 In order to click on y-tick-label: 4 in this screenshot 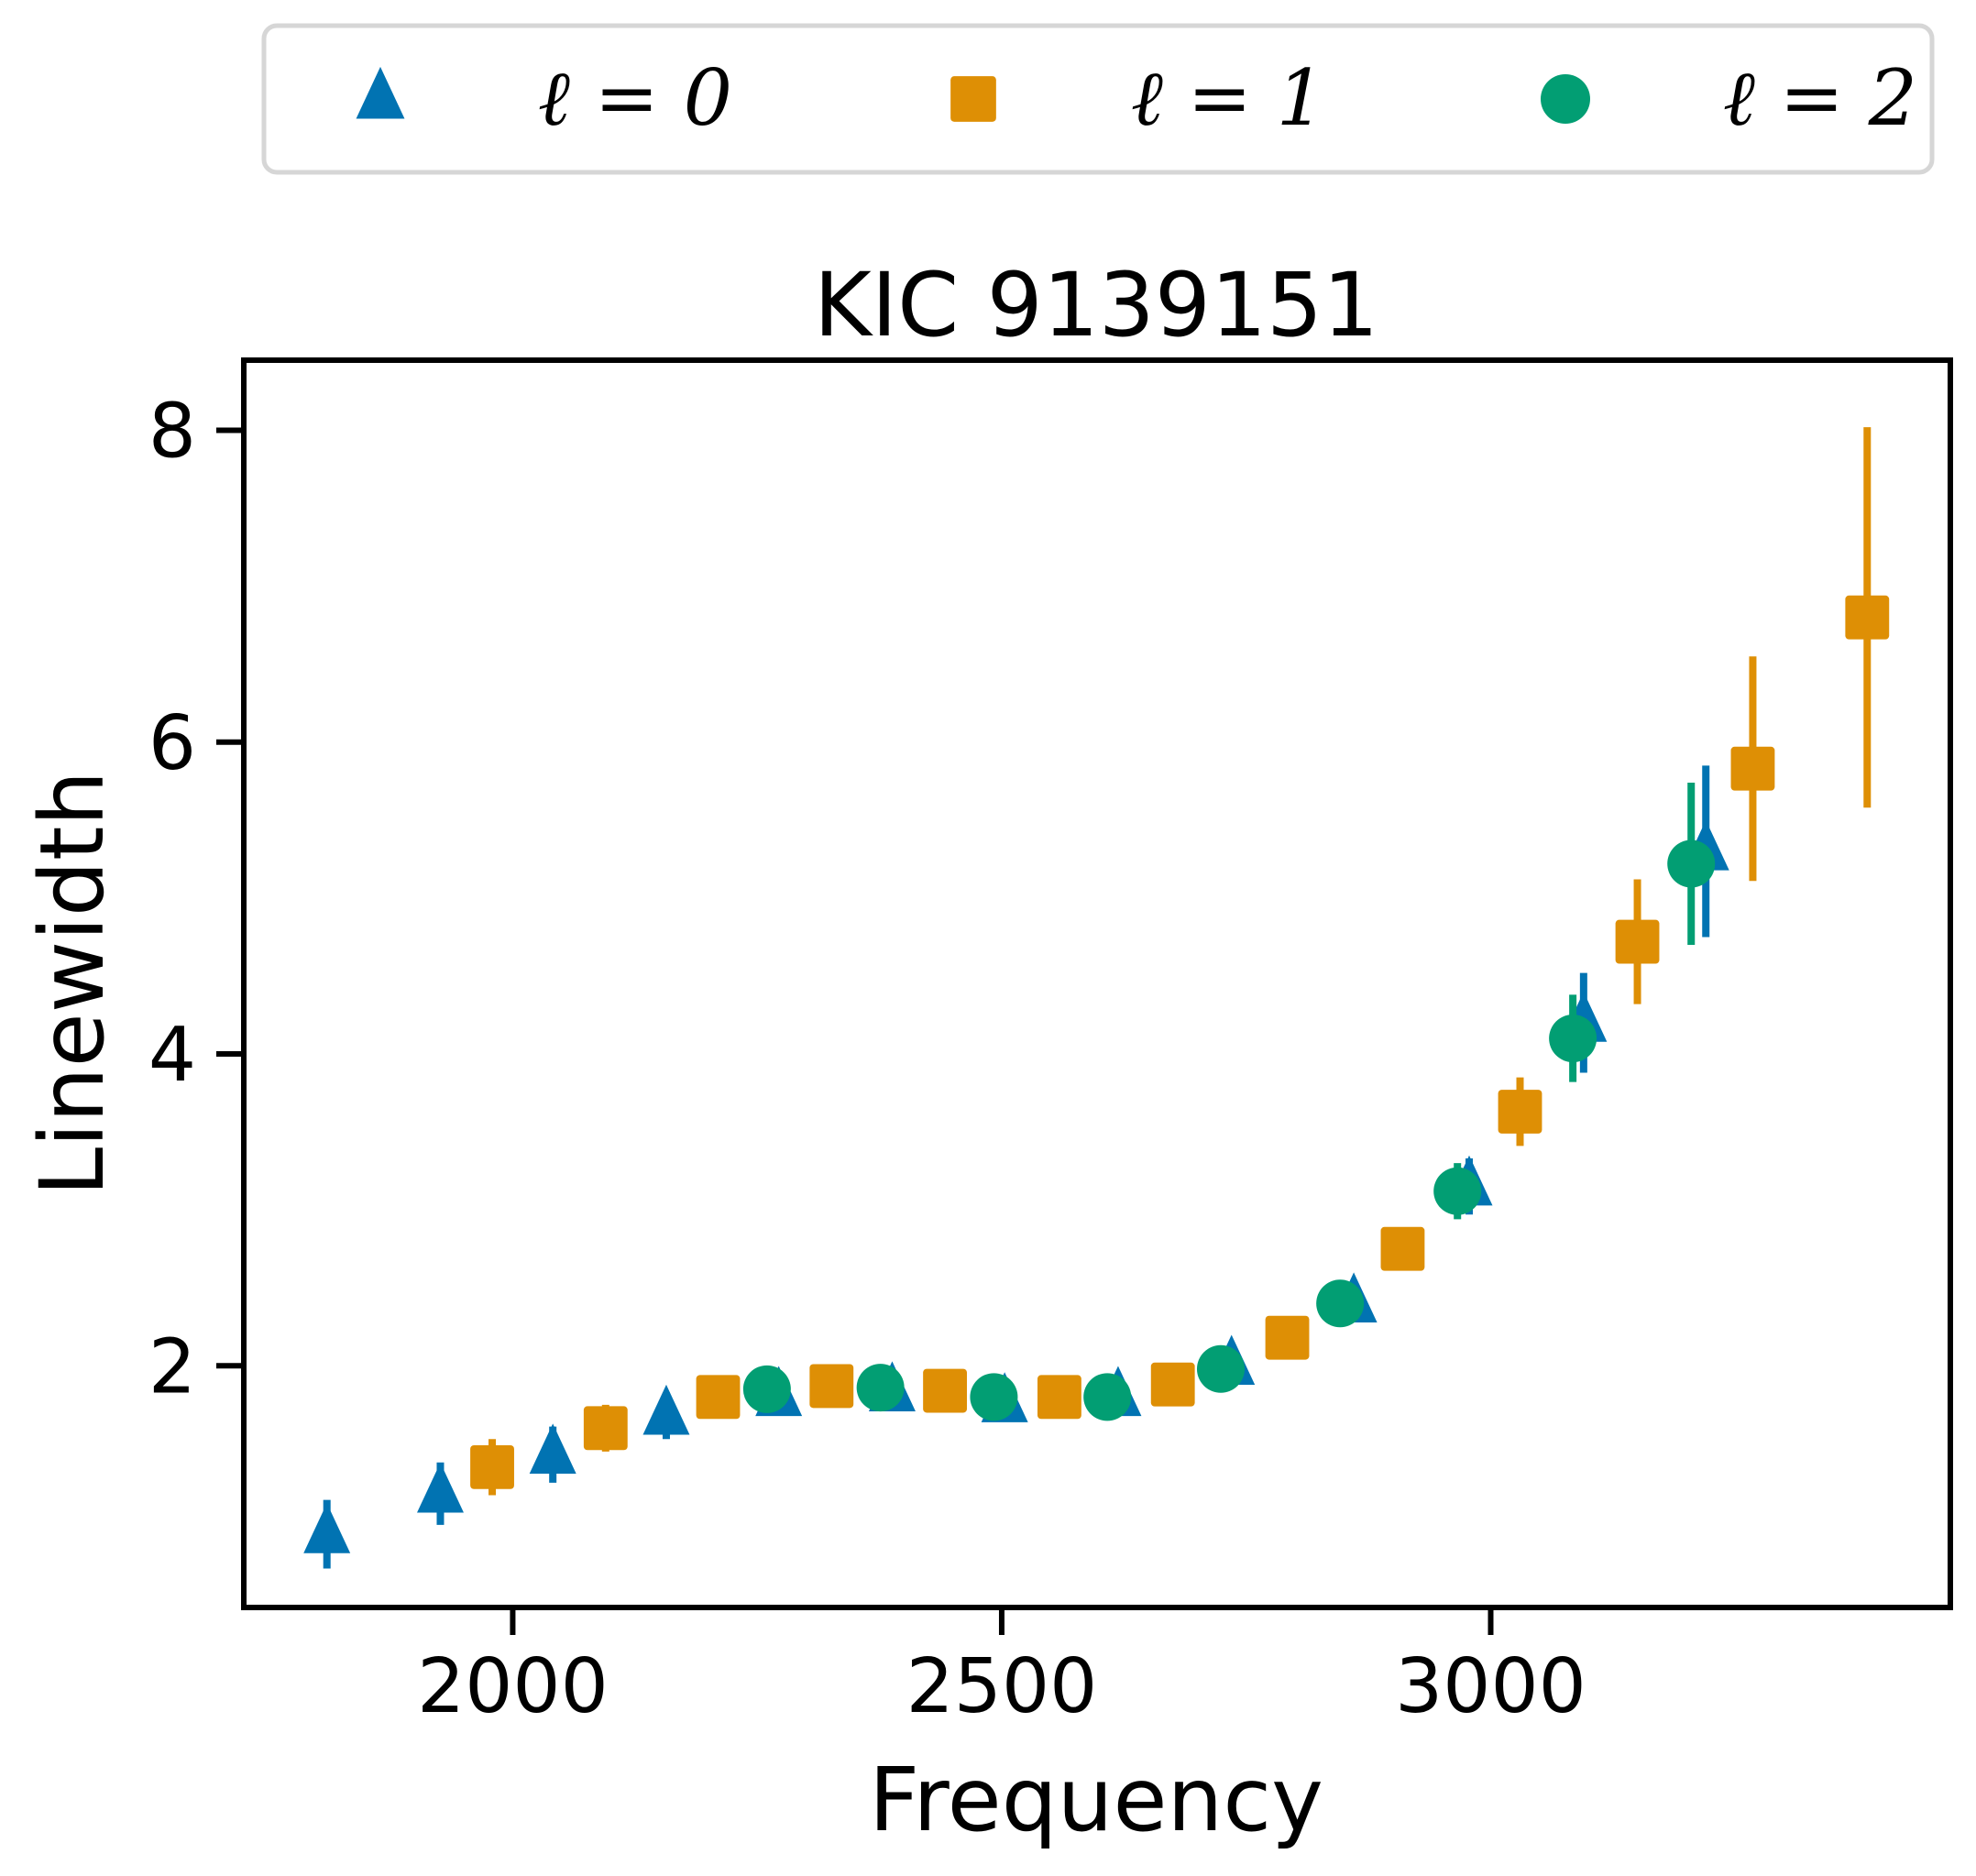, I will do `click(172, 1055)`.